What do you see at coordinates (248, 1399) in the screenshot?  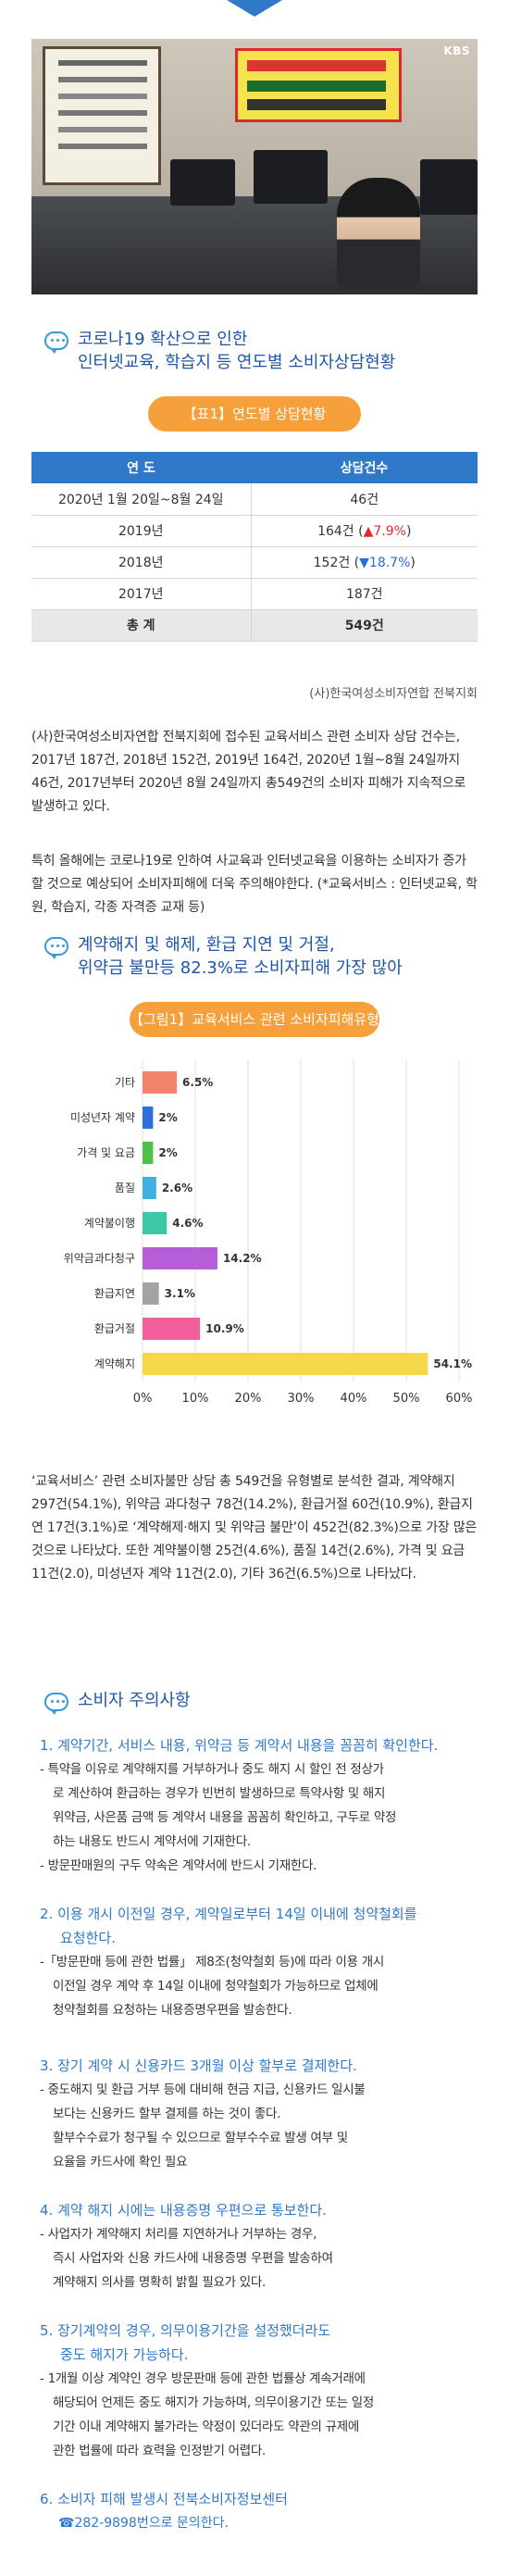 I see `x-tick-label: 20%` at bounding box center [248, 1399].